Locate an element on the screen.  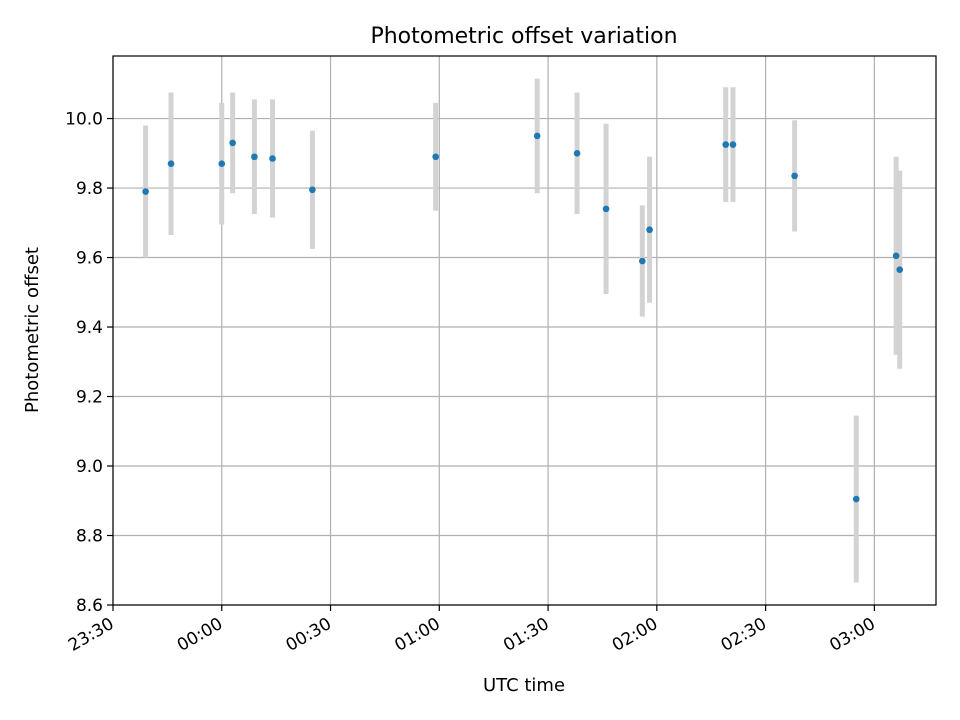
x-tick-label: 02:30 is located at coordinates (744, 635).